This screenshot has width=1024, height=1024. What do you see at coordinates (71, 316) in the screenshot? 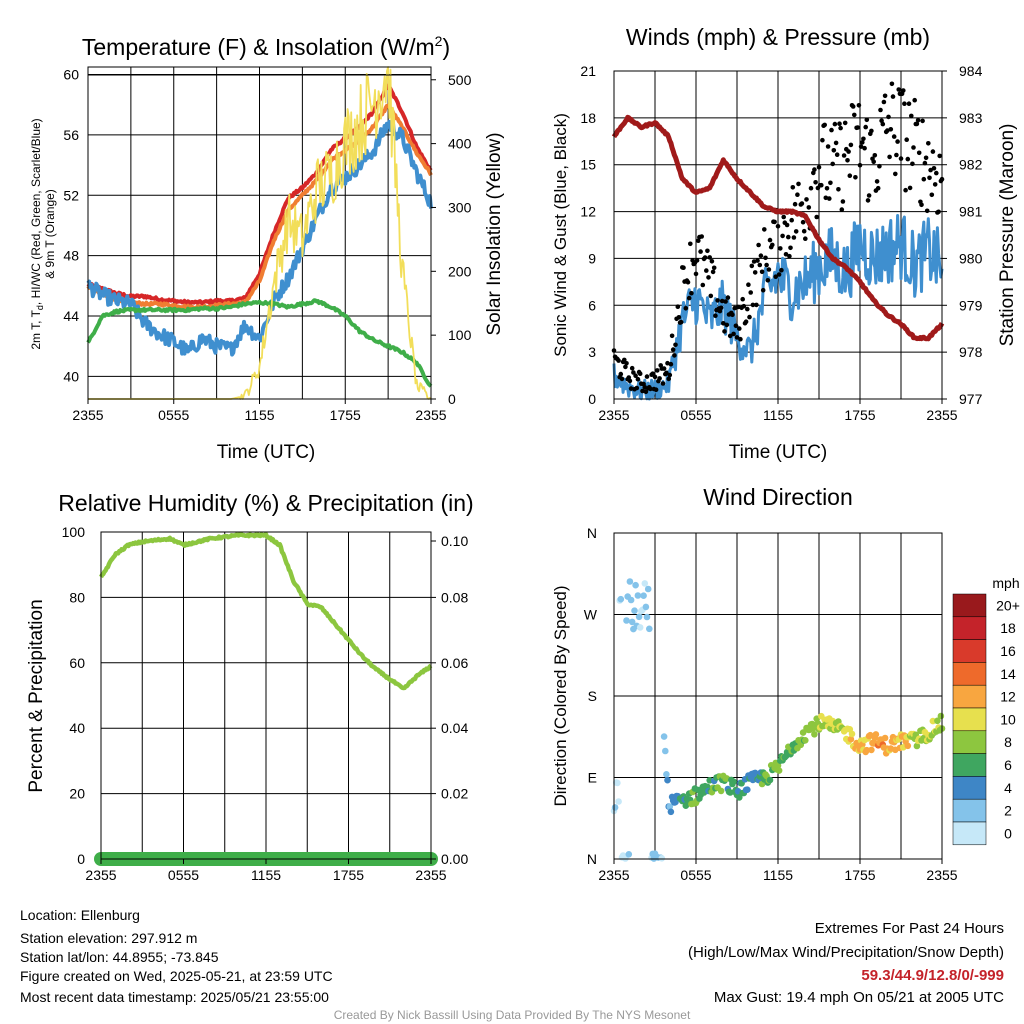
I see `y-tick-label-left: 44` at bounding box center [71, 316].